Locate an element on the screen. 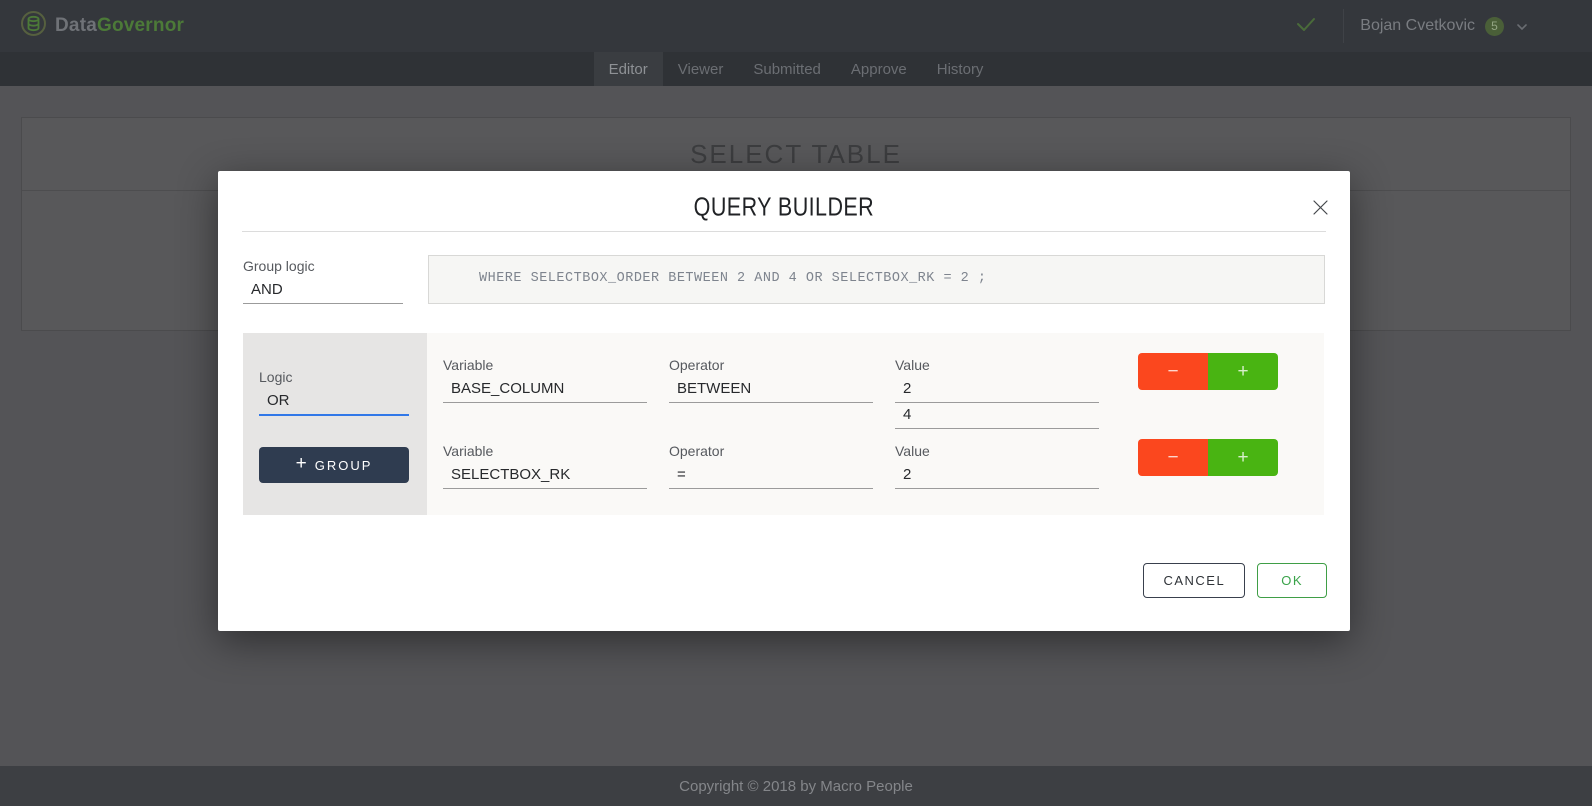 The height and width of the screenshot is (806, 1592). tab-approve: Approve is located at coordinates (878, 69).